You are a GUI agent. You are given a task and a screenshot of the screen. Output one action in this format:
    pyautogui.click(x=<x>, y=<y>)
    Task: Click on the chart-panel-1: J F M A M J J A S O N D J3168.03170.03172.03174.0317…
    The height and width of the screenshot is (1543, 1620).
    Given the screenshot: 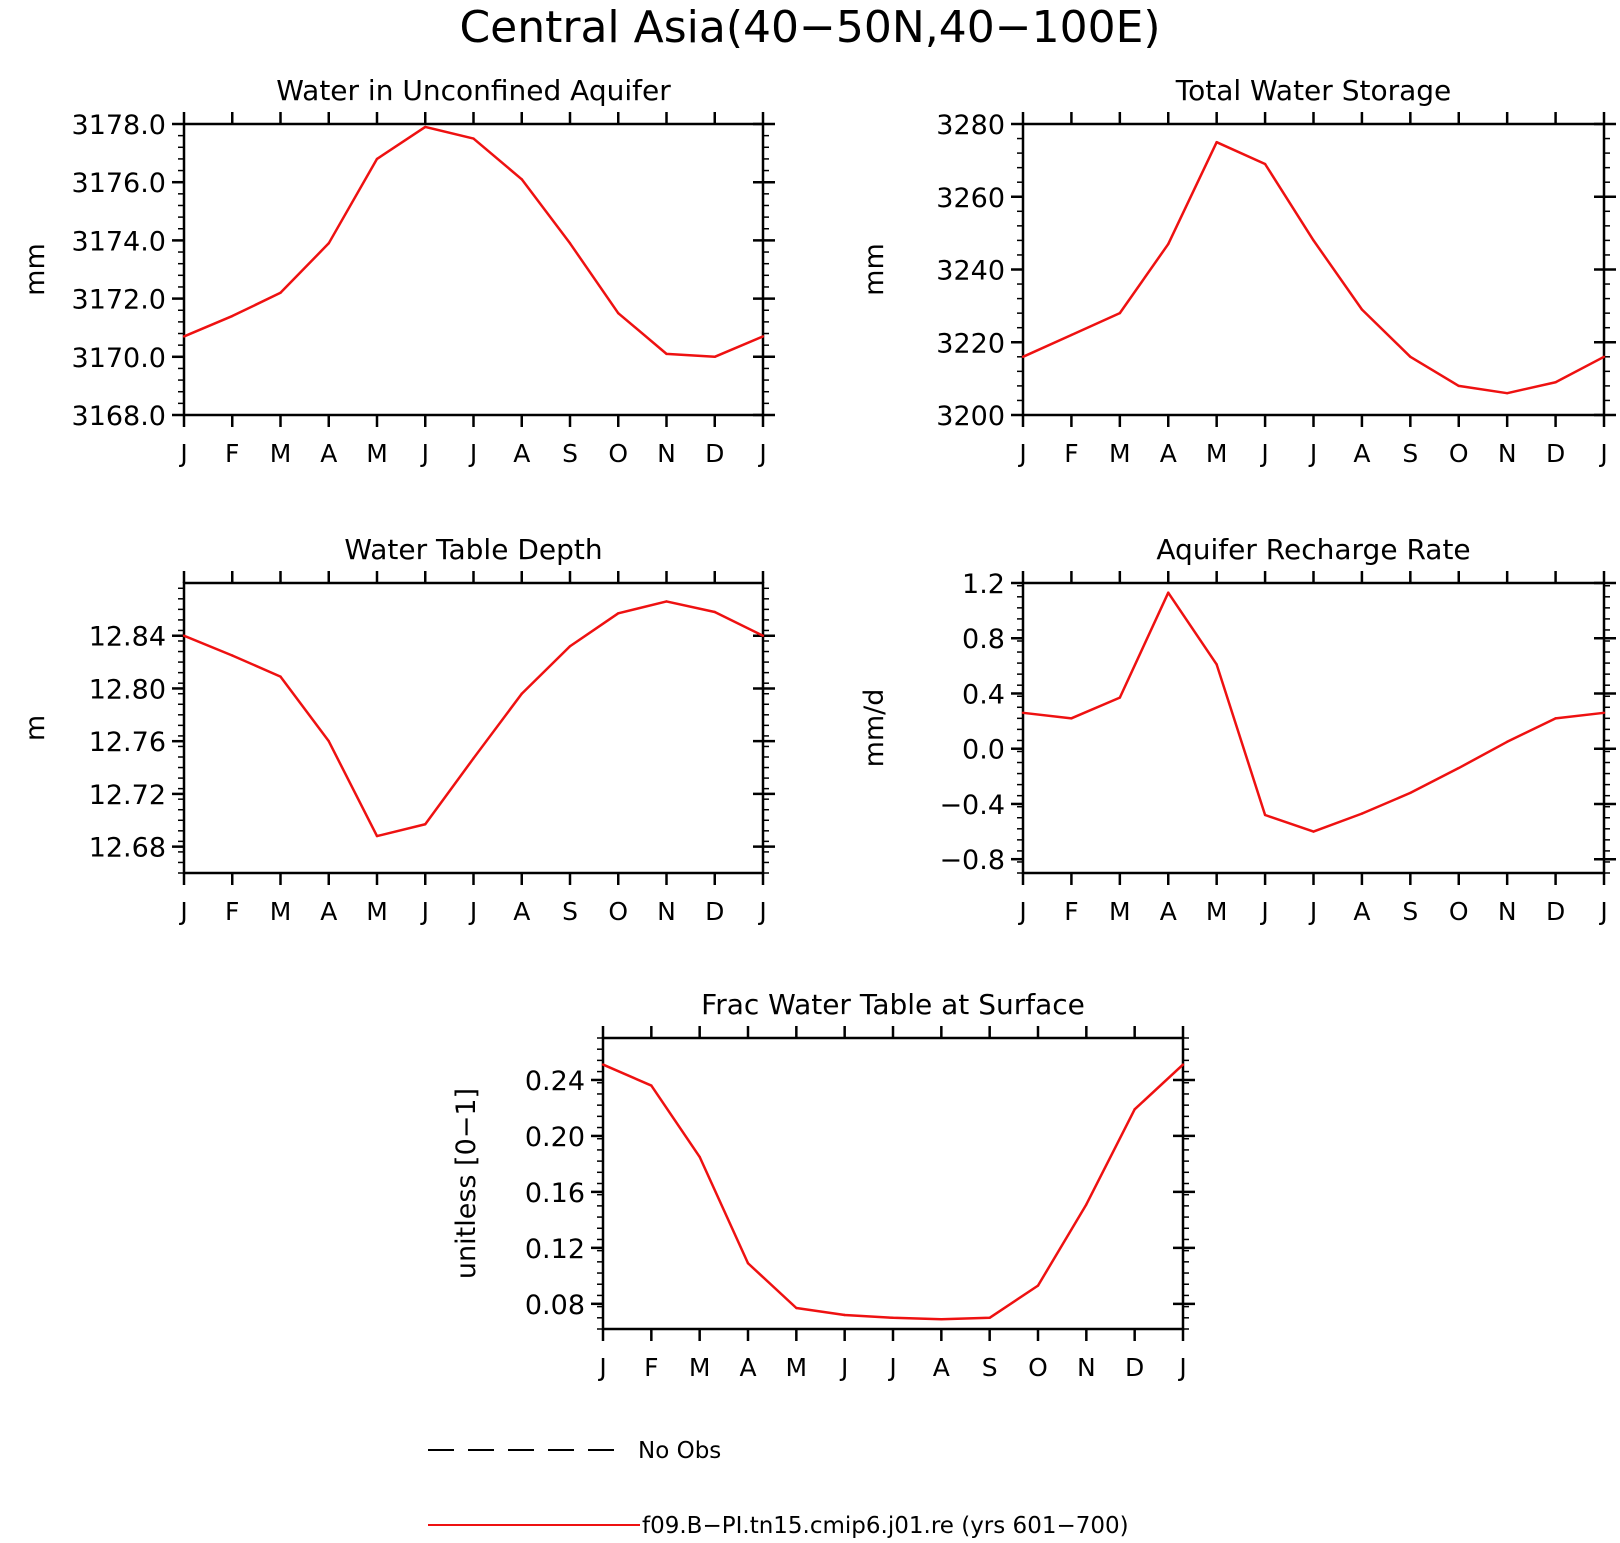 What is the action you would take?
    pyautogui.click(x=397, y=271)
    